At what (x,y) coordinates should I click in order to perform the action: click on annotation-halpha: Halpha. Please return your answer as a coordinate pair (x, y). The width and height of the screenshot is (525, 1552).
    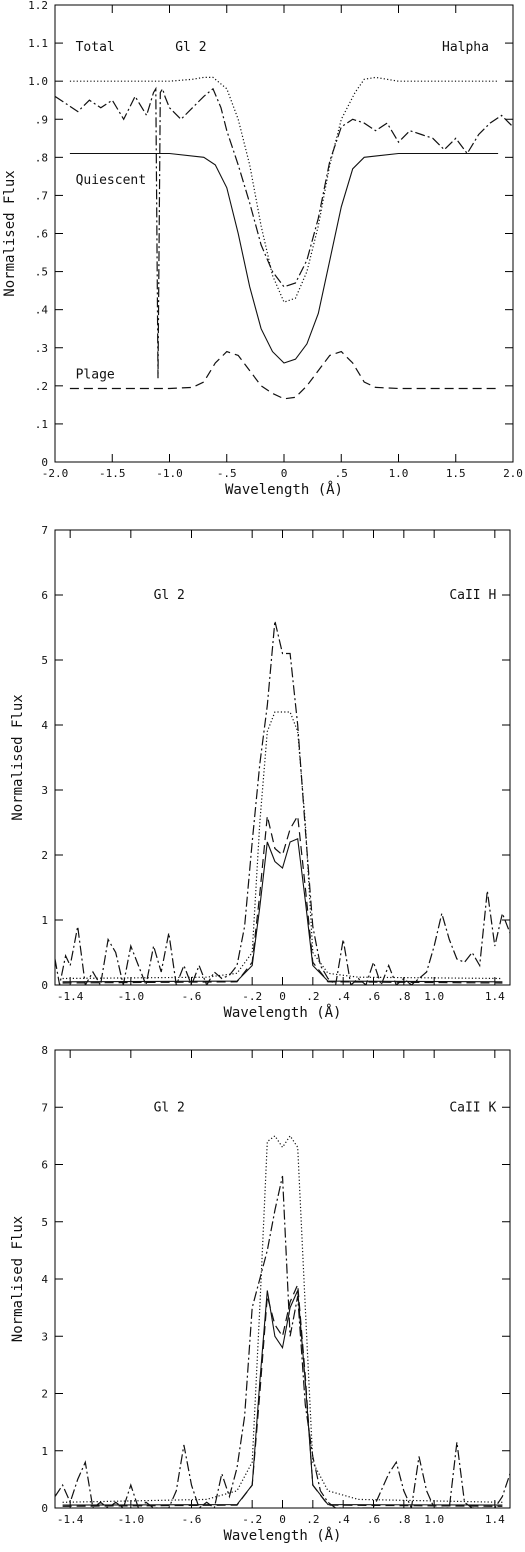
    Looking at the image, I should click on (465, 47).